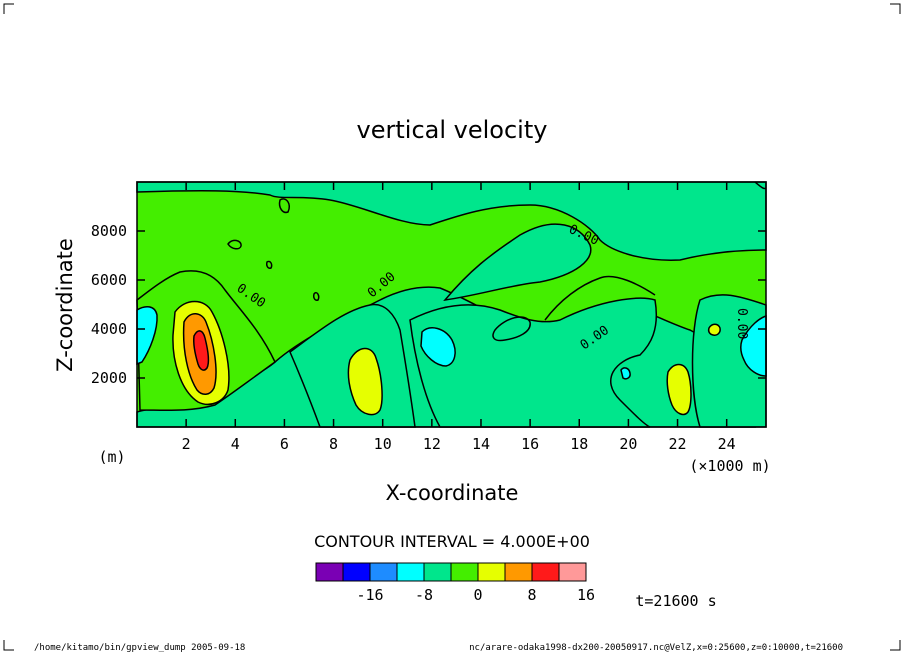  I want to click on x-tick-label: 2, so click(186, 444).